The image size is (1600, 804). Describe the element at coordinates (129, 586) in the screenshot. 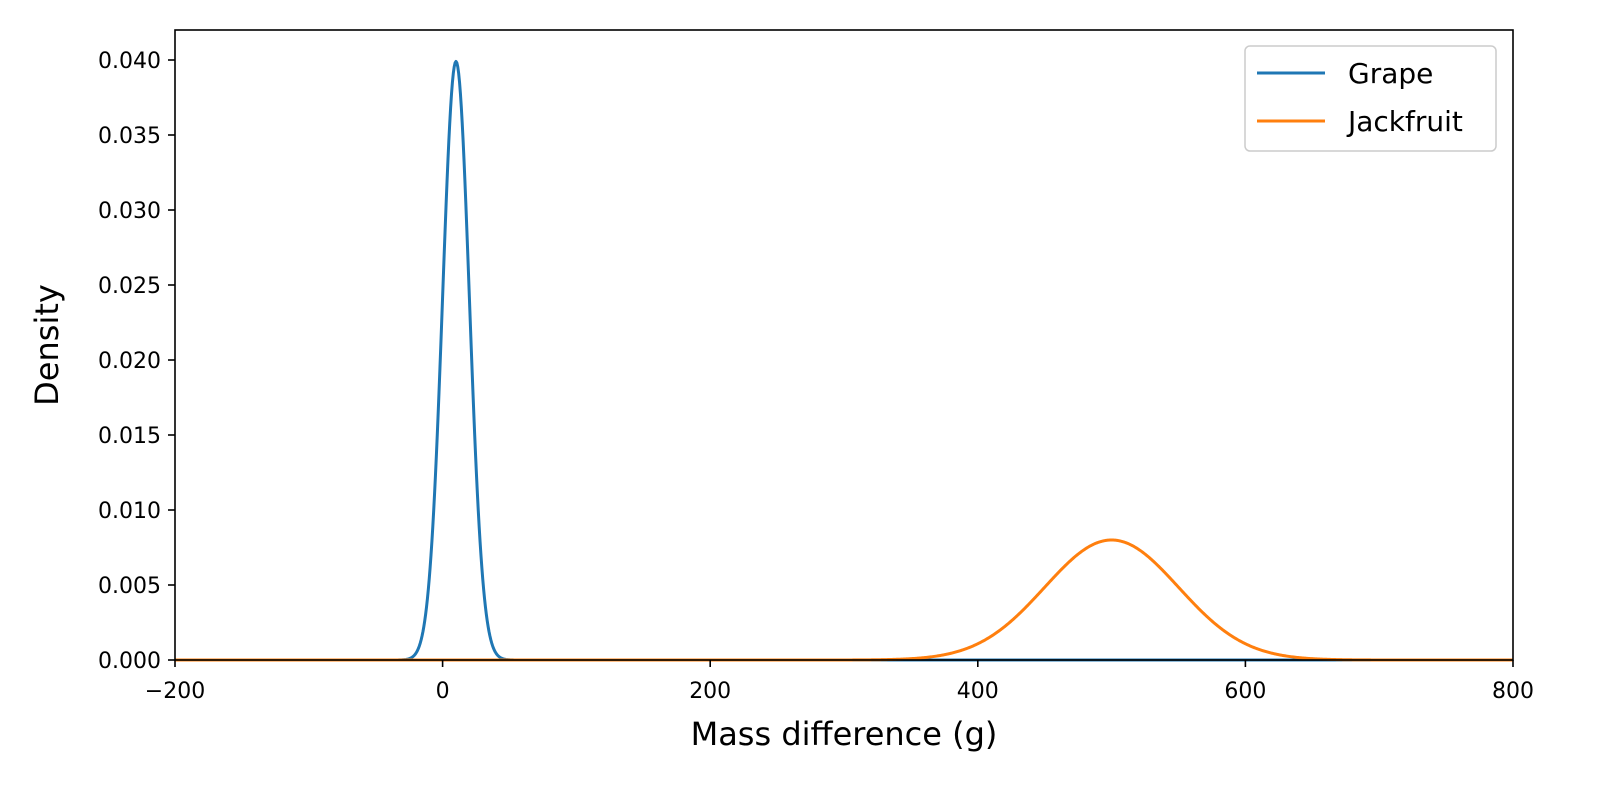

I see `y-tick-label: 0.005` at that location.